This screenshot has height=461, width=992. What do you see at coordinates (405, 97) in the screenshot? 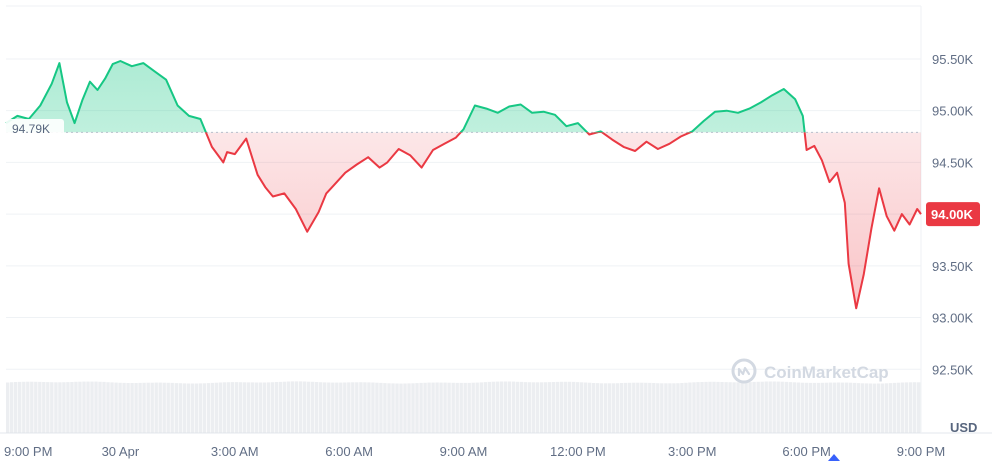
I see `area-above-baseline` at bounding box center [405, 97].